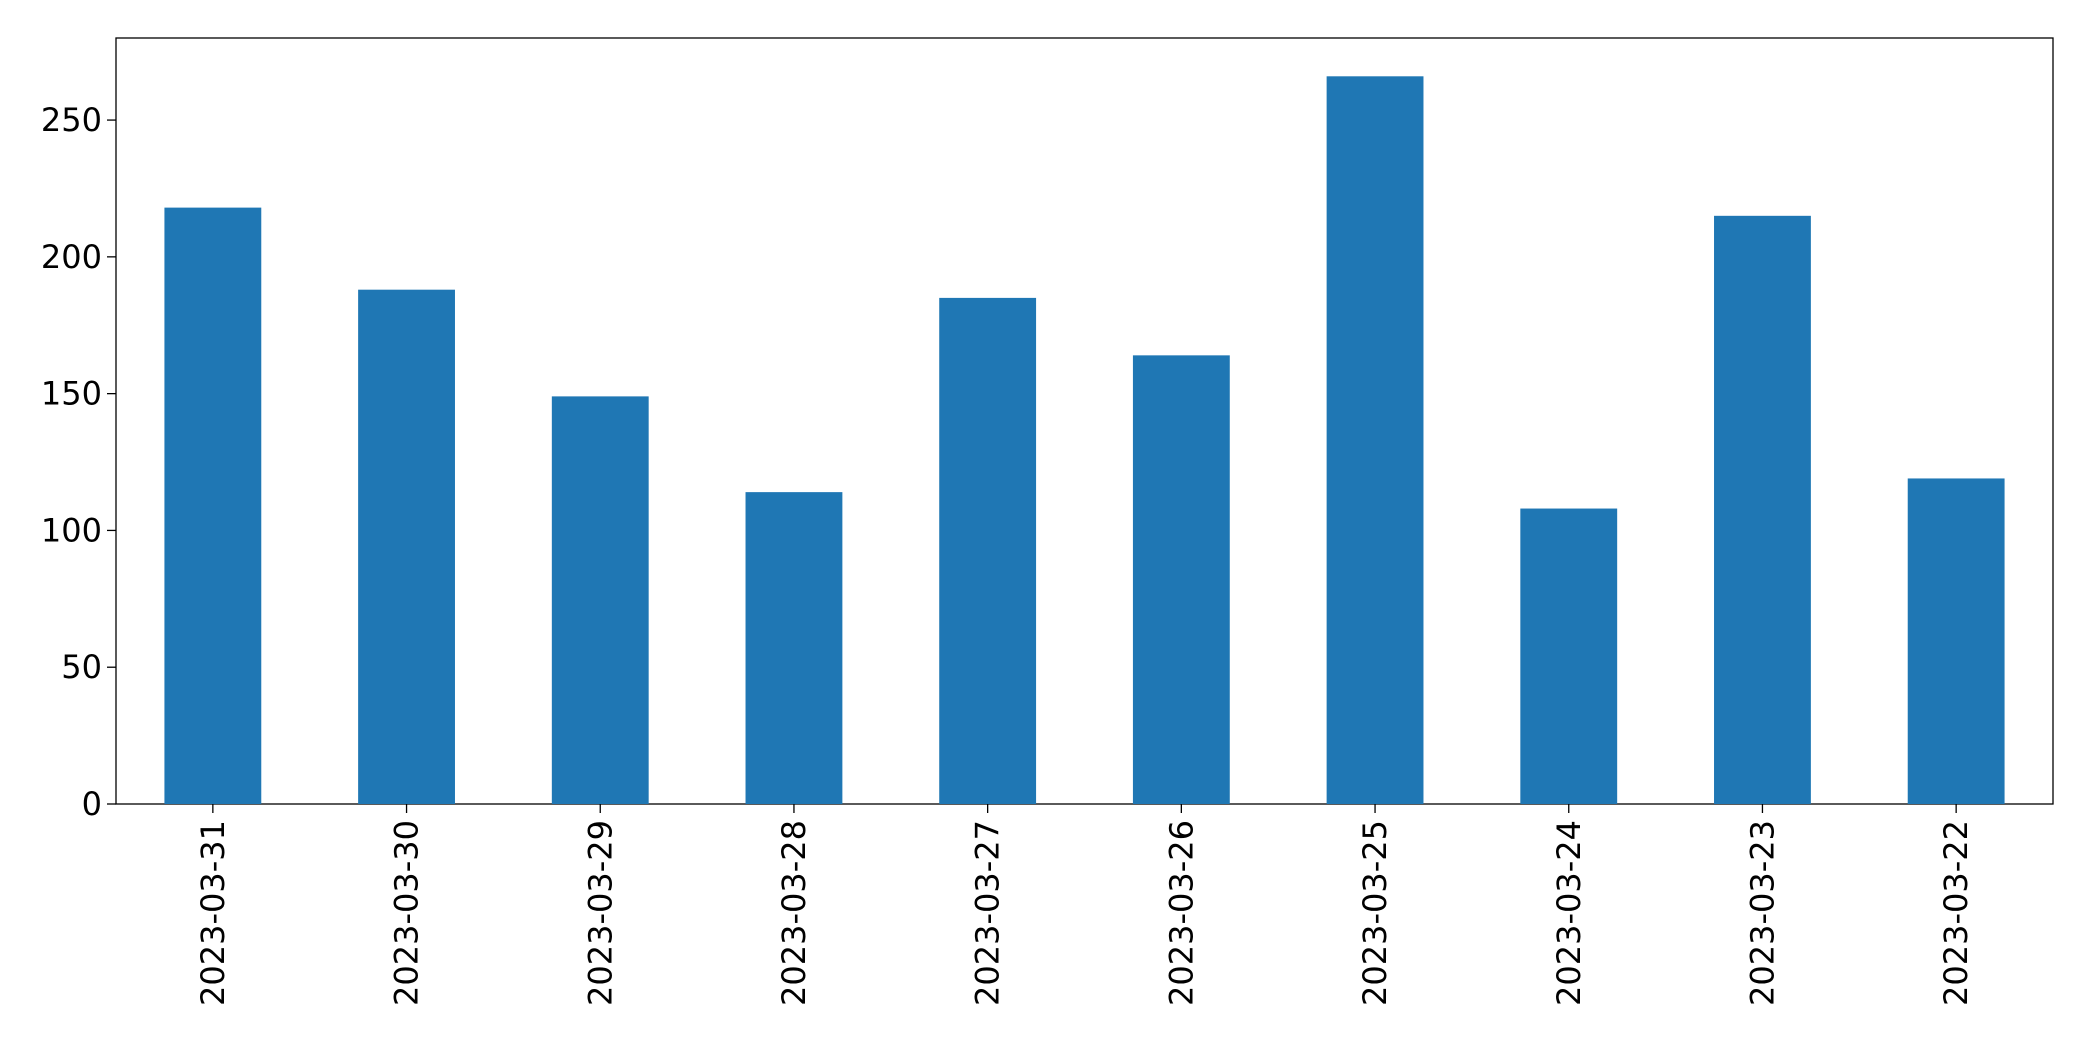 The width and height of the screenshot is (2093, 1061). Describe the element at coordinates (213, 913) in the screenshot. I see `x-tick-label: 2023-03-31` at that location.